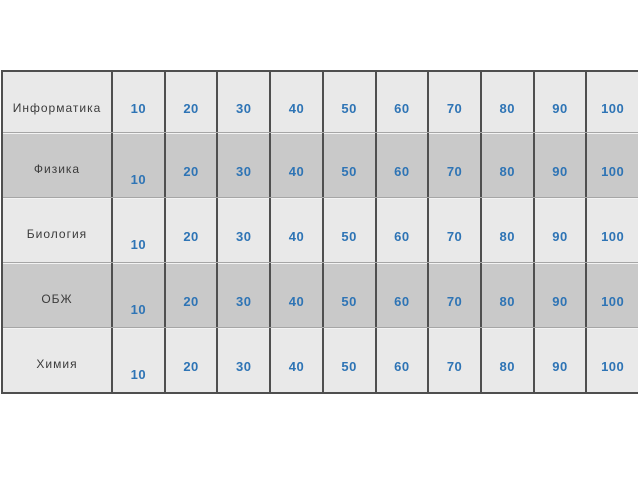  I want to click on category-cell-biologiya: Биология, so click(58, 230).